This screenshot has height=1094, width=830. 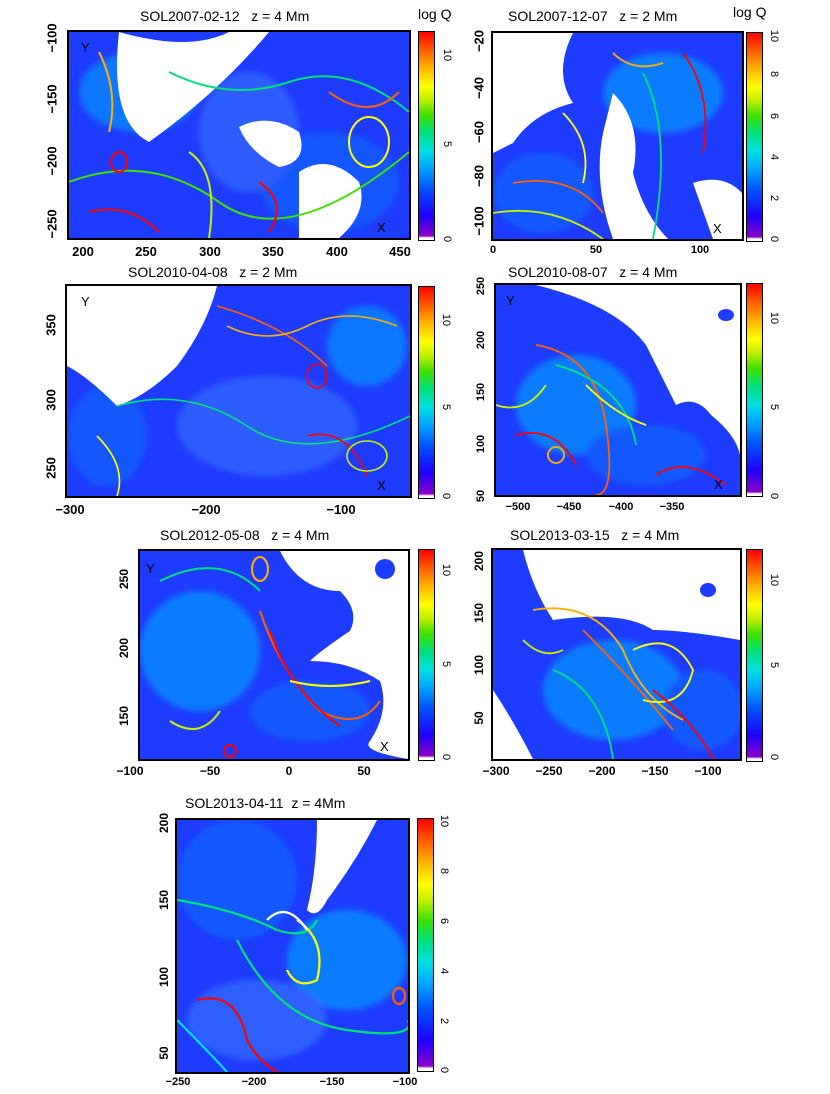 I want to click on x-tick: 400, so click(x=337, y=251).